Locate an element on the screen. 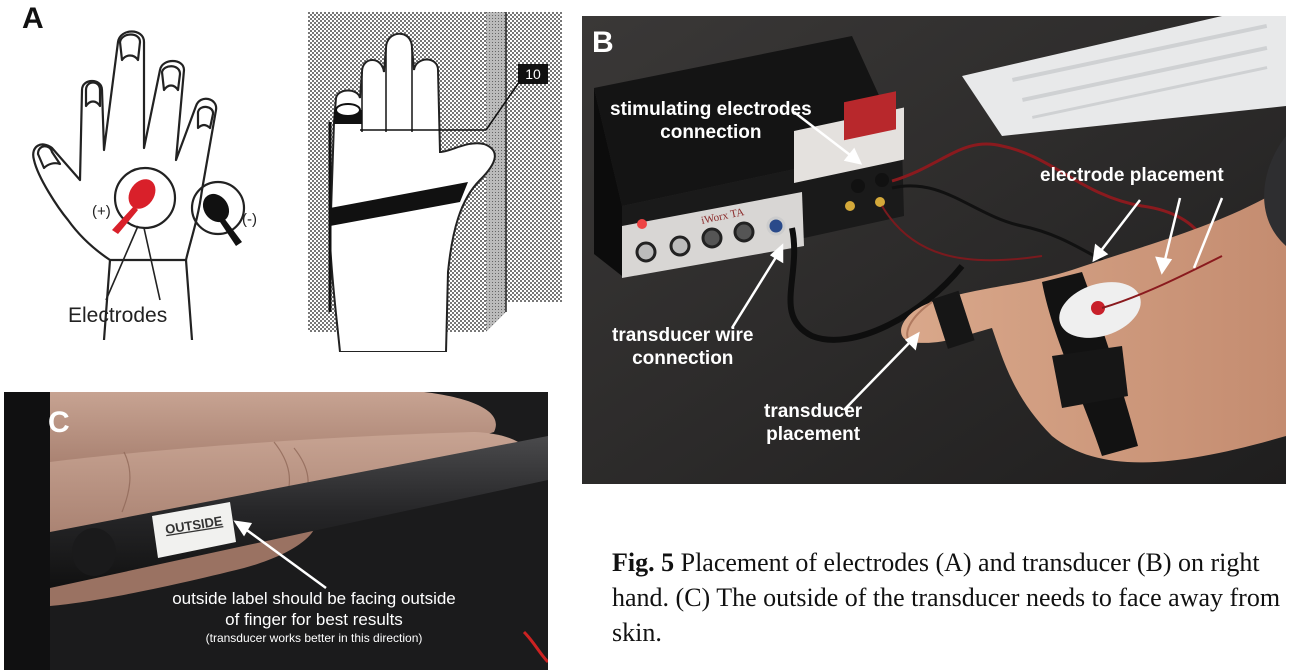 The width and height of the screenshot is (1294, 670). note-line-1: outside label should be facing outside is located at coordinates (314, 598).